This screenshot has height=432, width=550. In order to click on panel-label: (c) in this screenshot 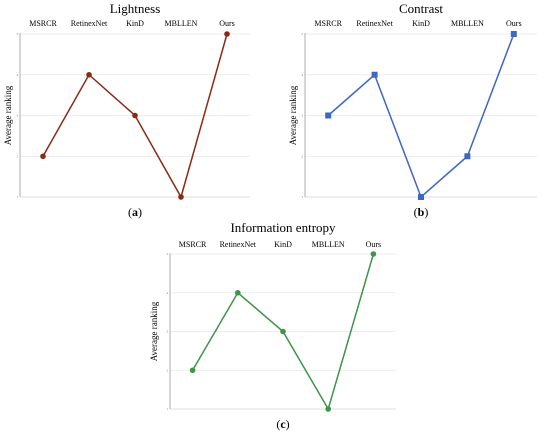, I will do `click(282, 424)`.